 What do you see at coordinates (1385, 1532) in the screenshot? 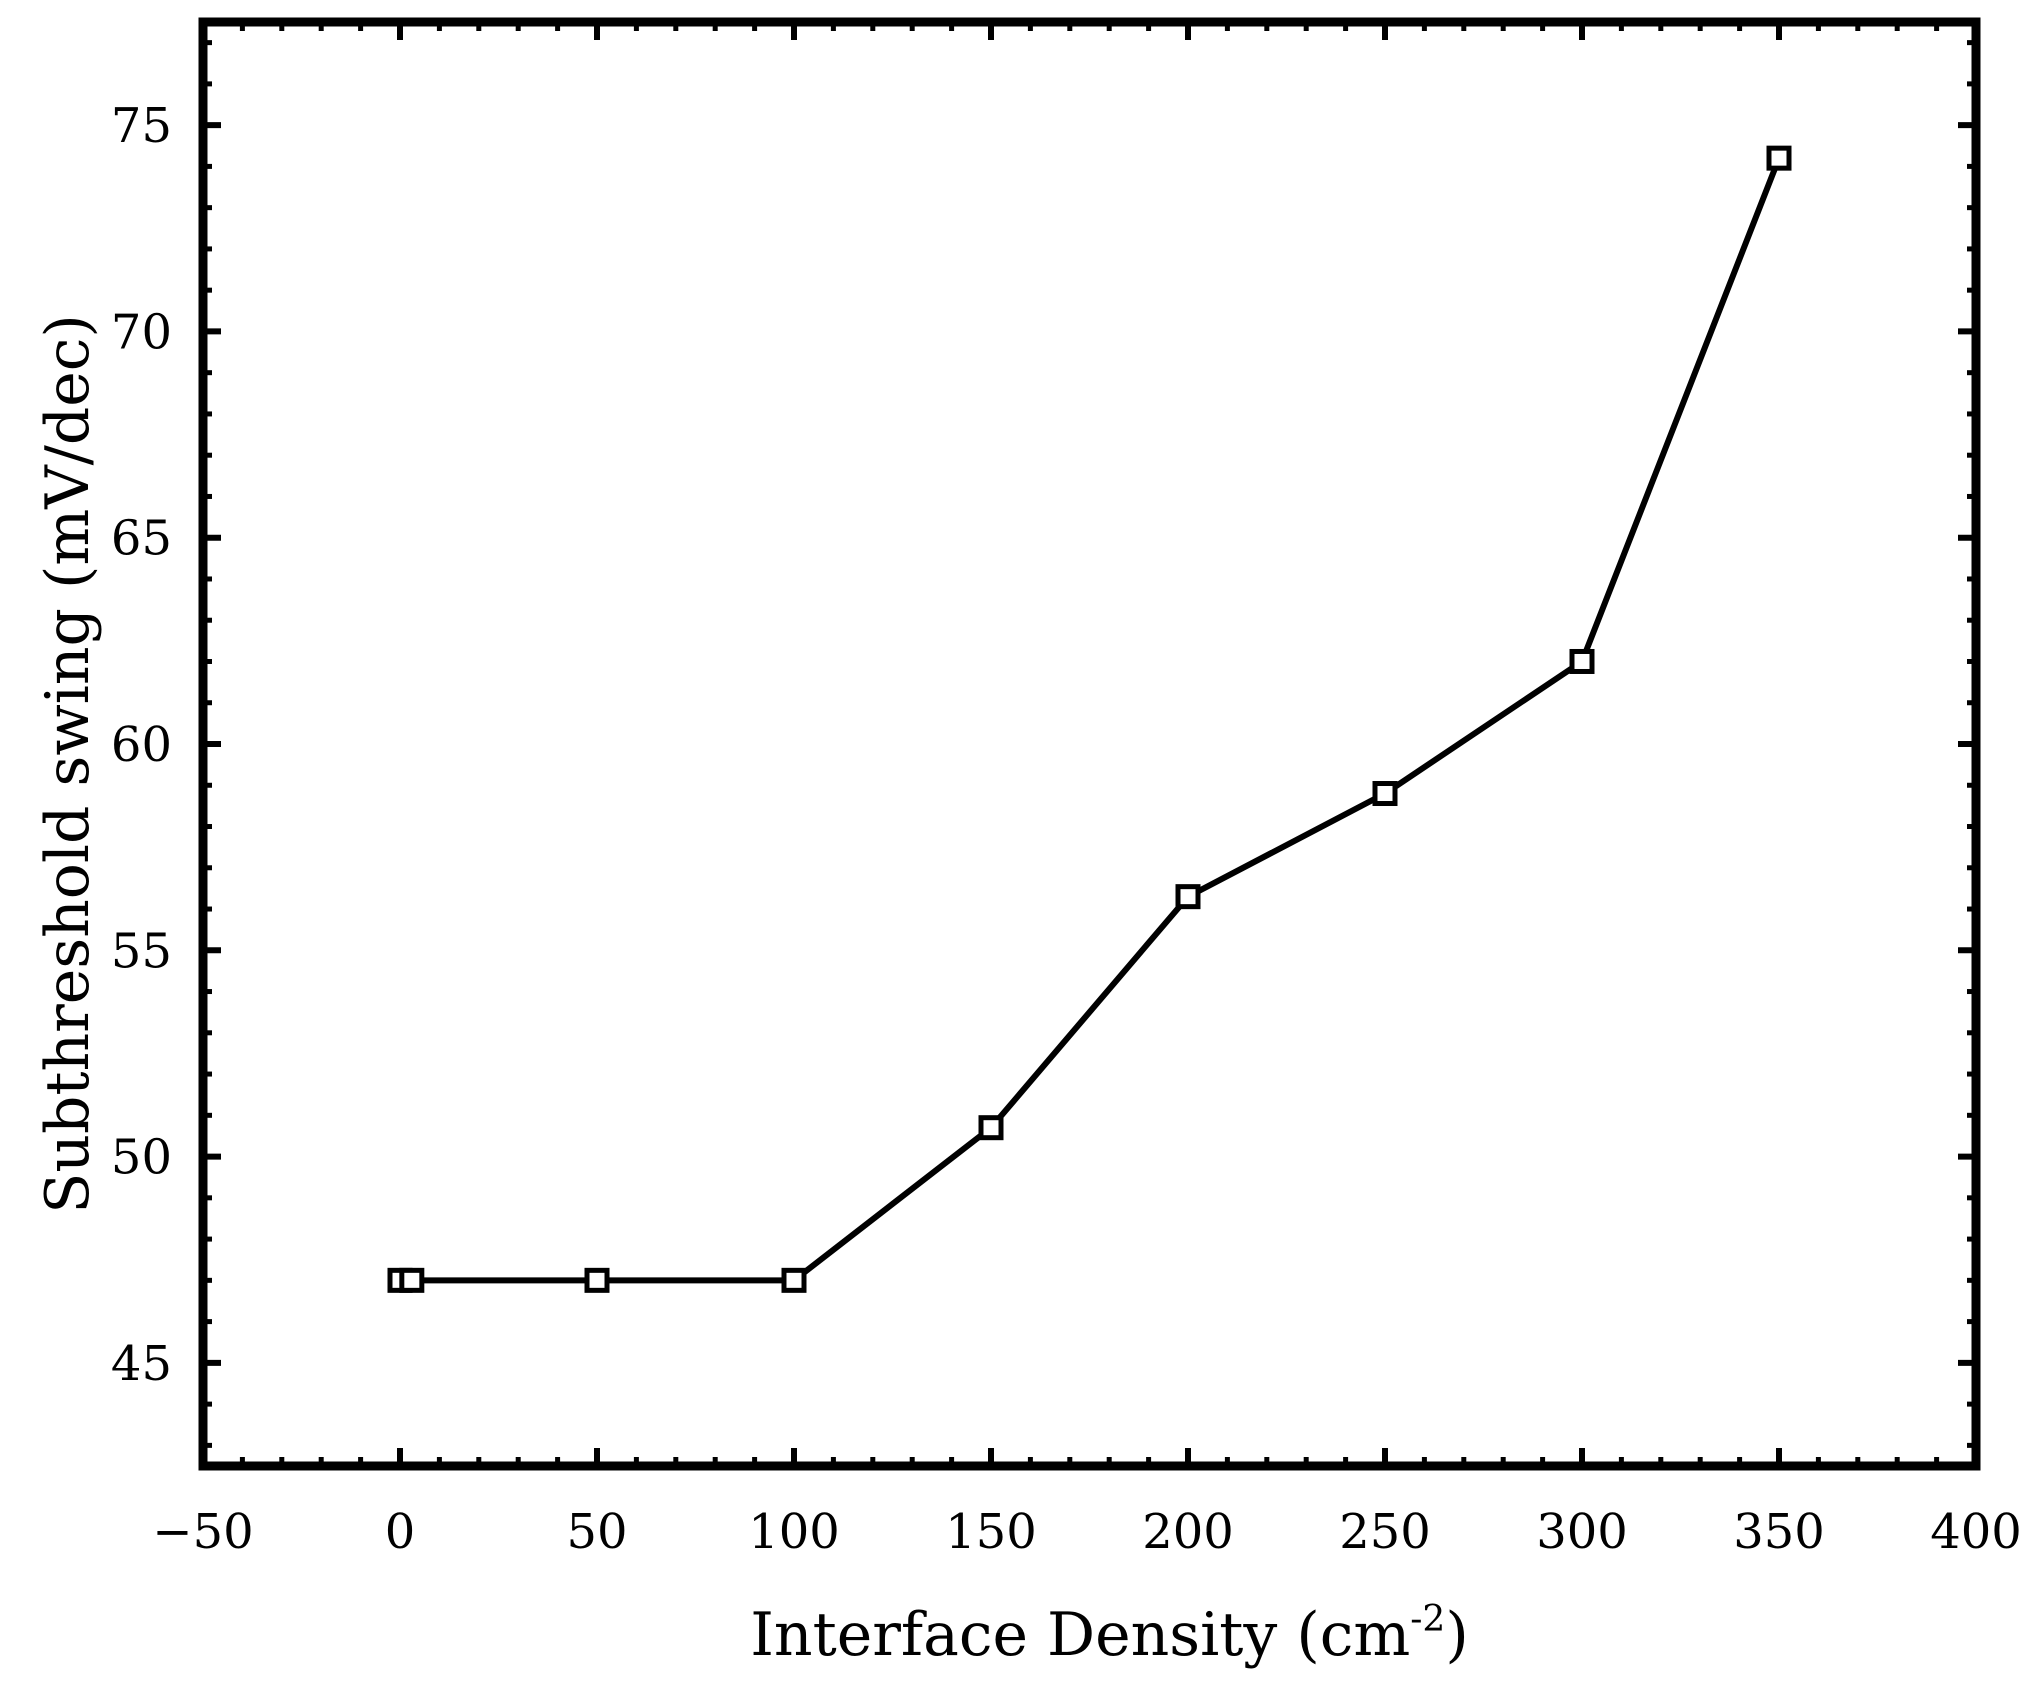
I see `x-tick-label: 250` at bounding box center [1385, 1532].